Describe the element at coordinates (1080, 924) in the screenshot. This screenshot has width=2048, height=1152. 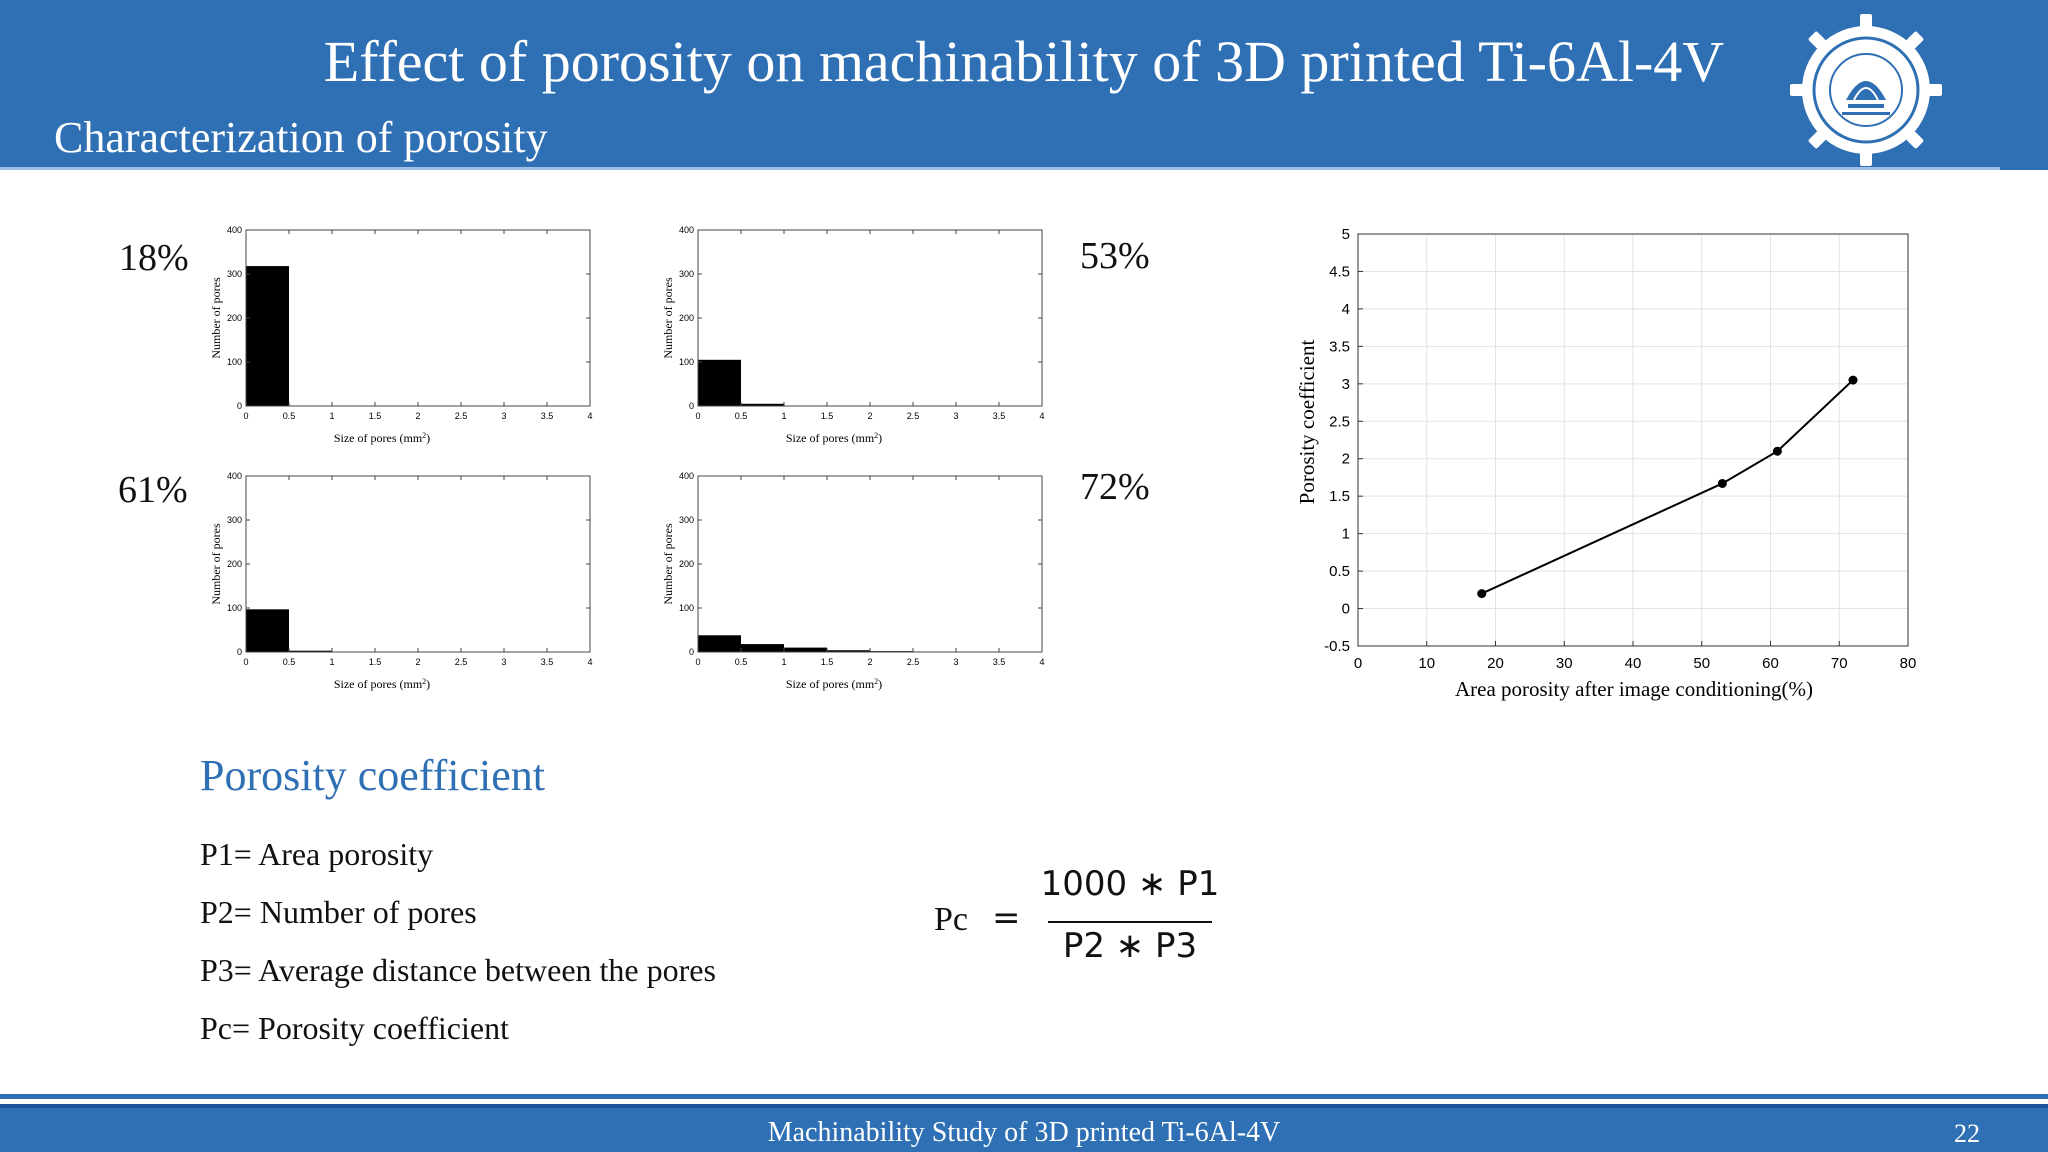
I see `porosity-formula: Pc = 1000 ∗ P1 P2 ∗ P3` at that location.